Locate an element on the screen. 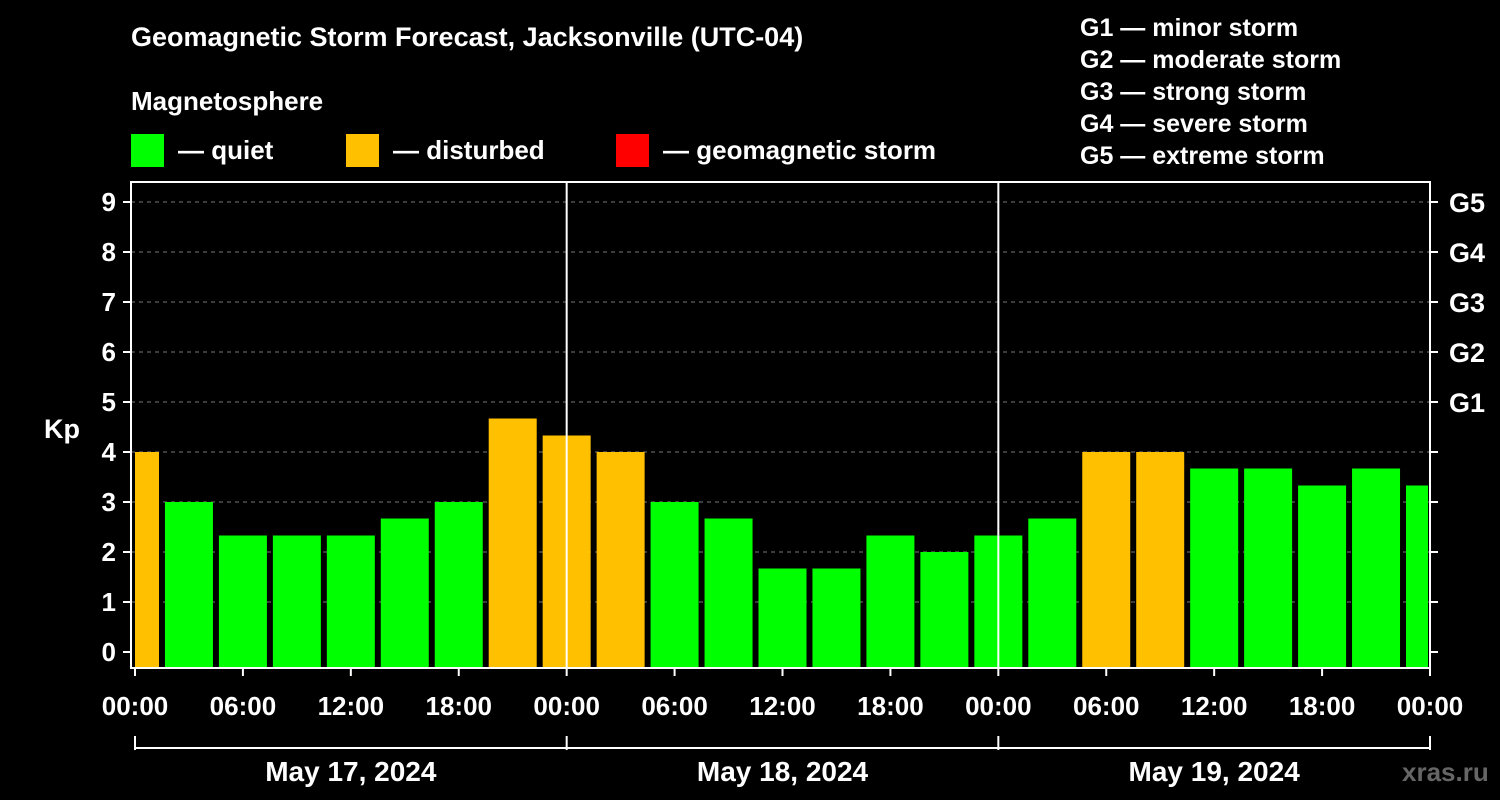  day-label: May 18, 2024 is located at coordinates (783, 771).